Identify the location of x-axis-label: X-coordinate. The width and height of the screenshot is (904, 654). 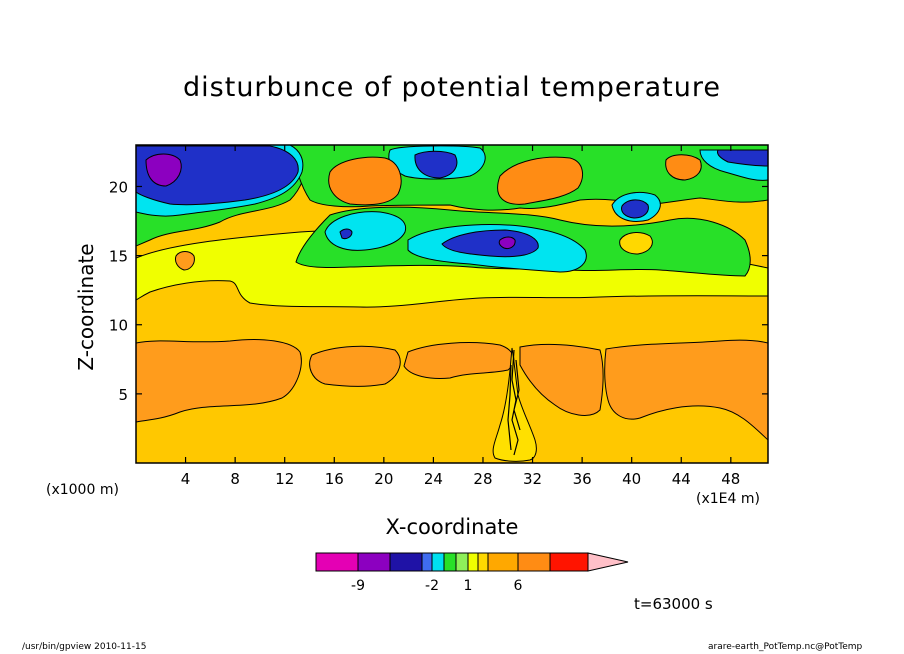
(452, 527).